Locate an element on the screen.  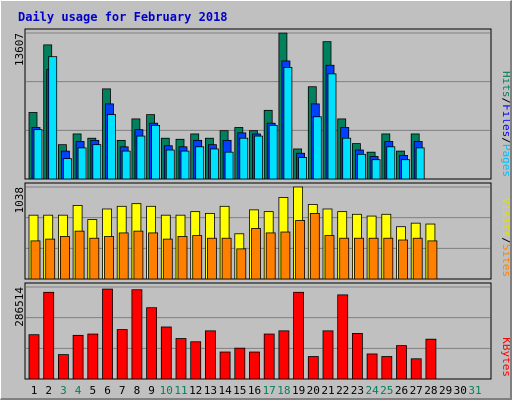
day-label: 29 is located at coordinates (445, 390).